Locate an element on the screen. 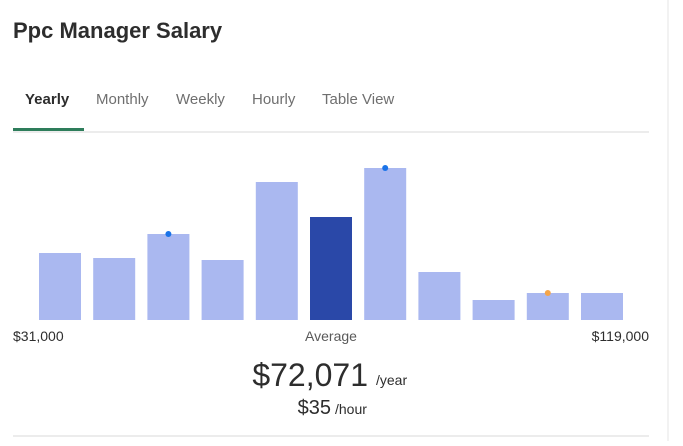  range-max: $119,000 is located at coordinates (621, 336).